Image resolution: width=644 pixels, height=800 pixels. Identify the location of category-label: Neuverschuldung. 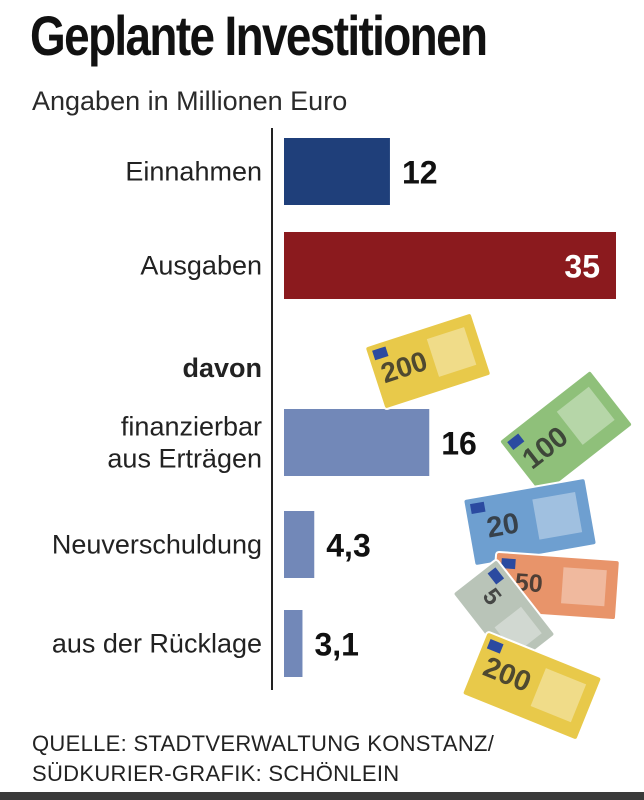
(157, 545).